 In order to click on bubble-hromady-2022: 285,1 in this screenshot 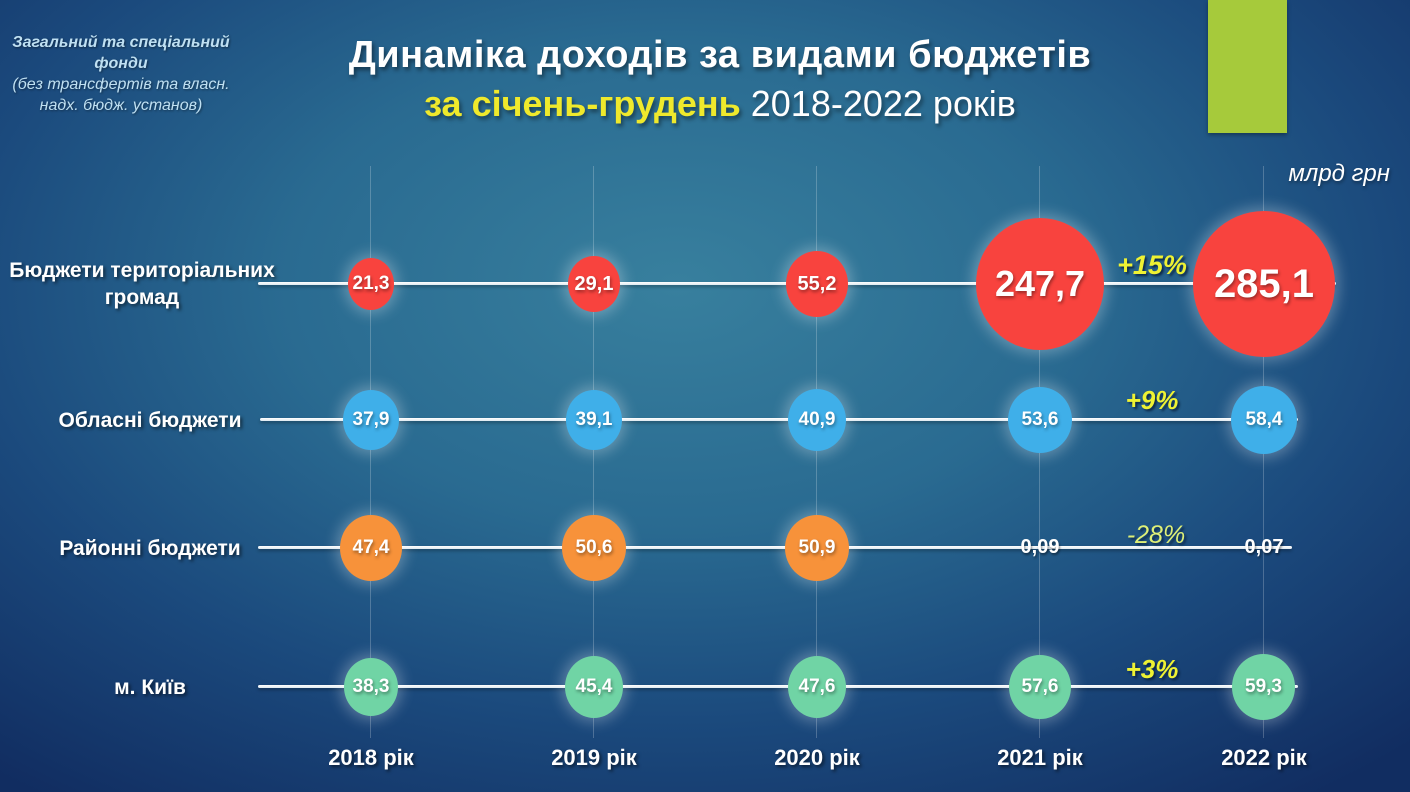, I will do `click(1264, 284)`.